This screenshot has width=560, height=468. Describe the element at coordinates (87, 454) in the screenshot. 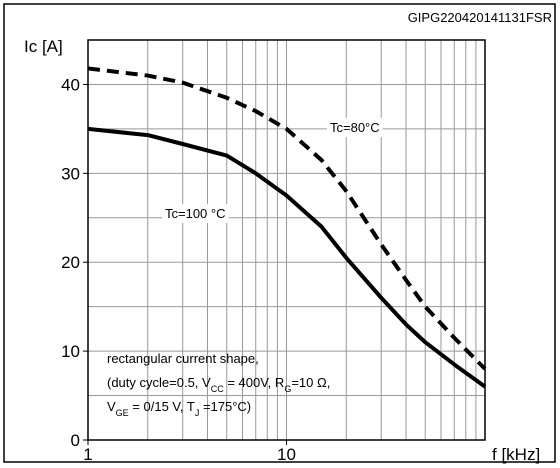

I see `x-tick-label: 1` at that location.